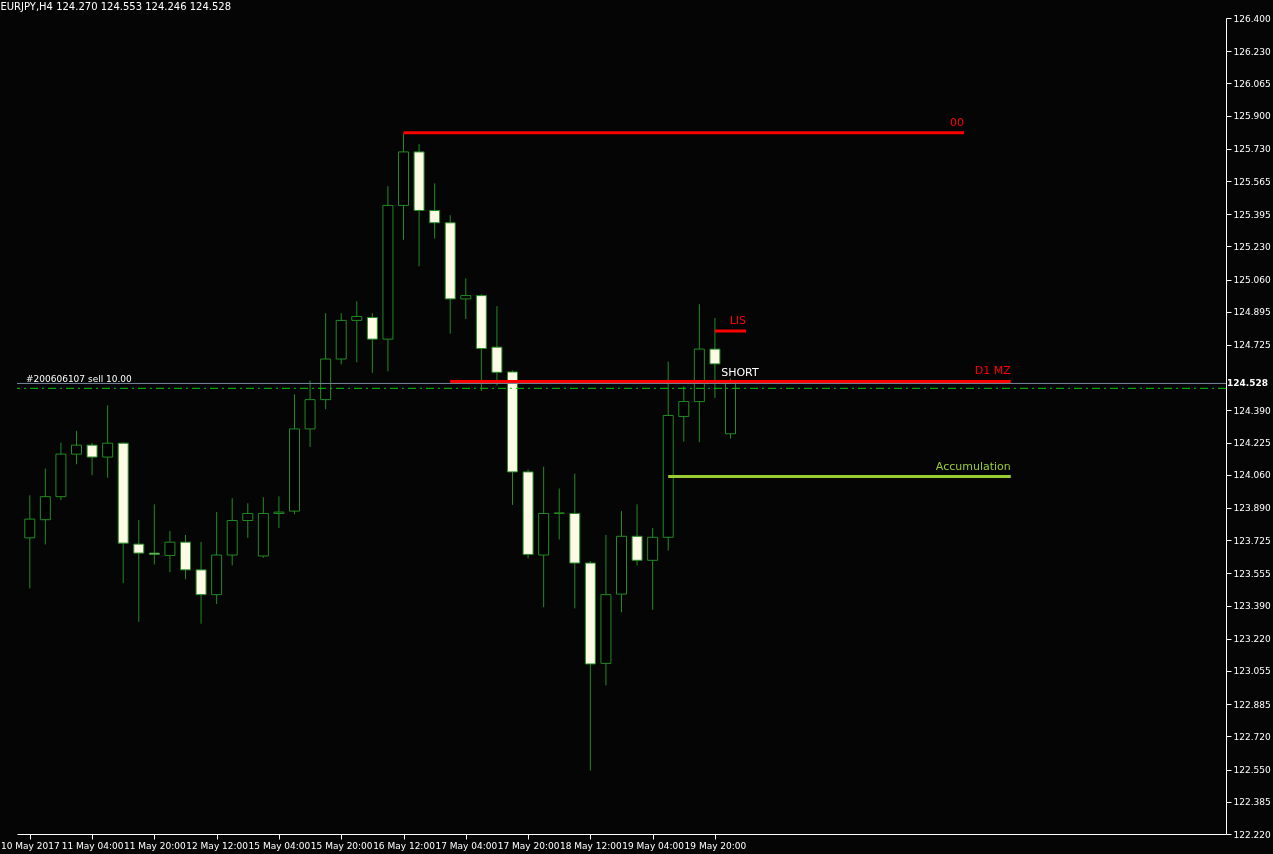 Image resolution: width=1273 pixels, height=854 pixels. What do you see at coordinates (1252, 770) in the screenshot?
I see `y-tick-label: 122.550` at bounding box center [1252, 770].